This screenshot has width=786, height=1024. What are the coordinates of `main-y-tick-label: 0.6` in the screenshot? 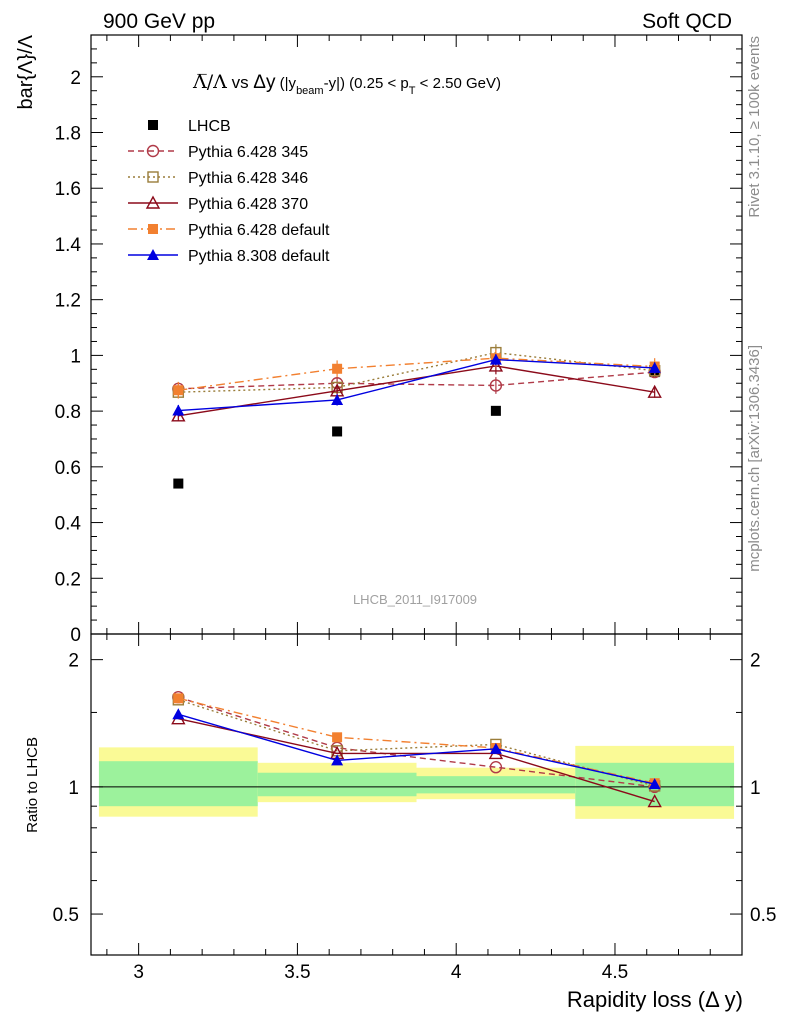 It's located at (68, 468).